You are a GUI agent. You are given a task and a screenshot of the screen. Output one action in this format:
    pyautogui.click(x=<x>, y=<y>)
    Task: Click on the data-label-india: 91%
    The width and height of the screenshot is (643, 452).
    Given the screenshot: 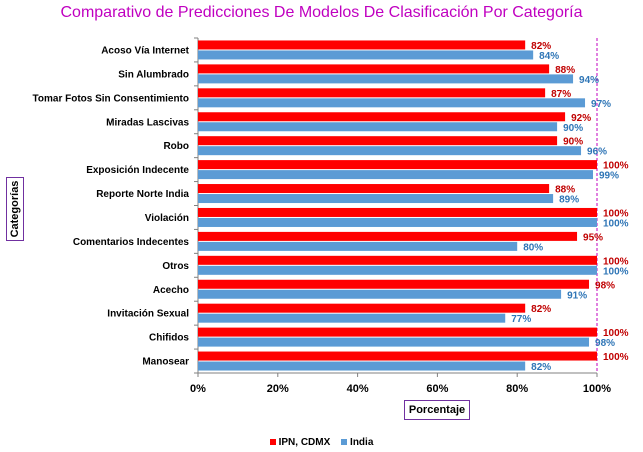 What is the action you would take?
    pyautogui.click(x=577, y=295)
    